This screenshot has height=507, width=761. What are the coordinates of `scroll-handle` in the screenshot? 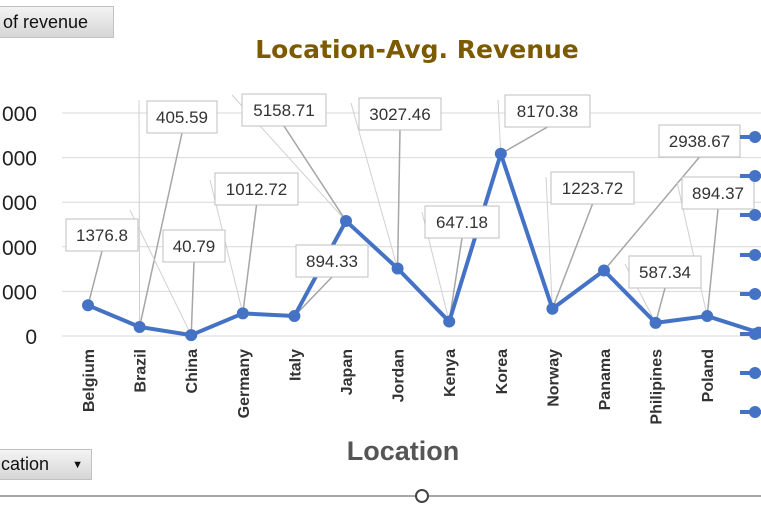 It's located at (422, 496).